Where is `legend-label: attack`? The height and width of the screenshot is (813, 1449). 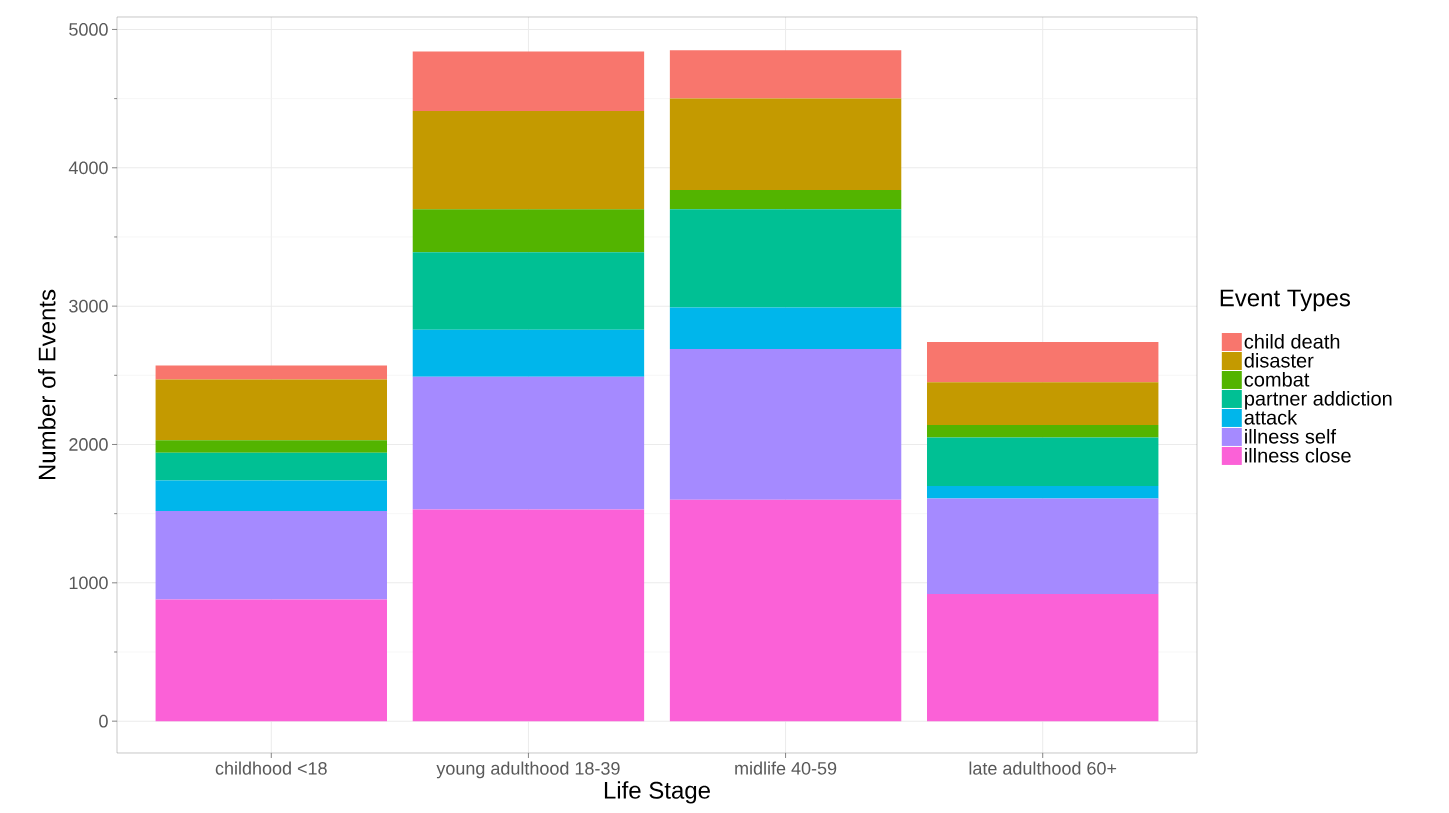
legend-label: attack is located at coordinates (1271, 417).